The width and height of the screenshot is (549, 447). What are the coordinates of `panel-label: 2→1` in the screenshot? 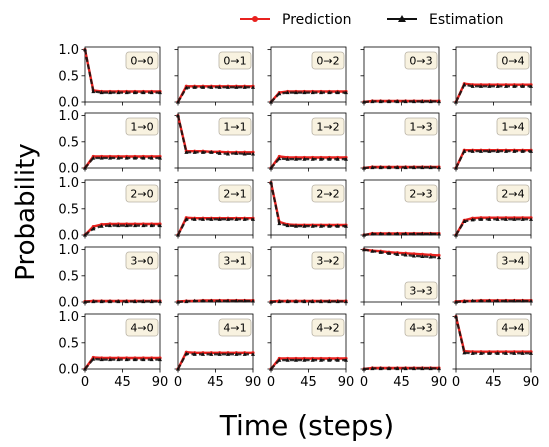 It's located at (234, 194).